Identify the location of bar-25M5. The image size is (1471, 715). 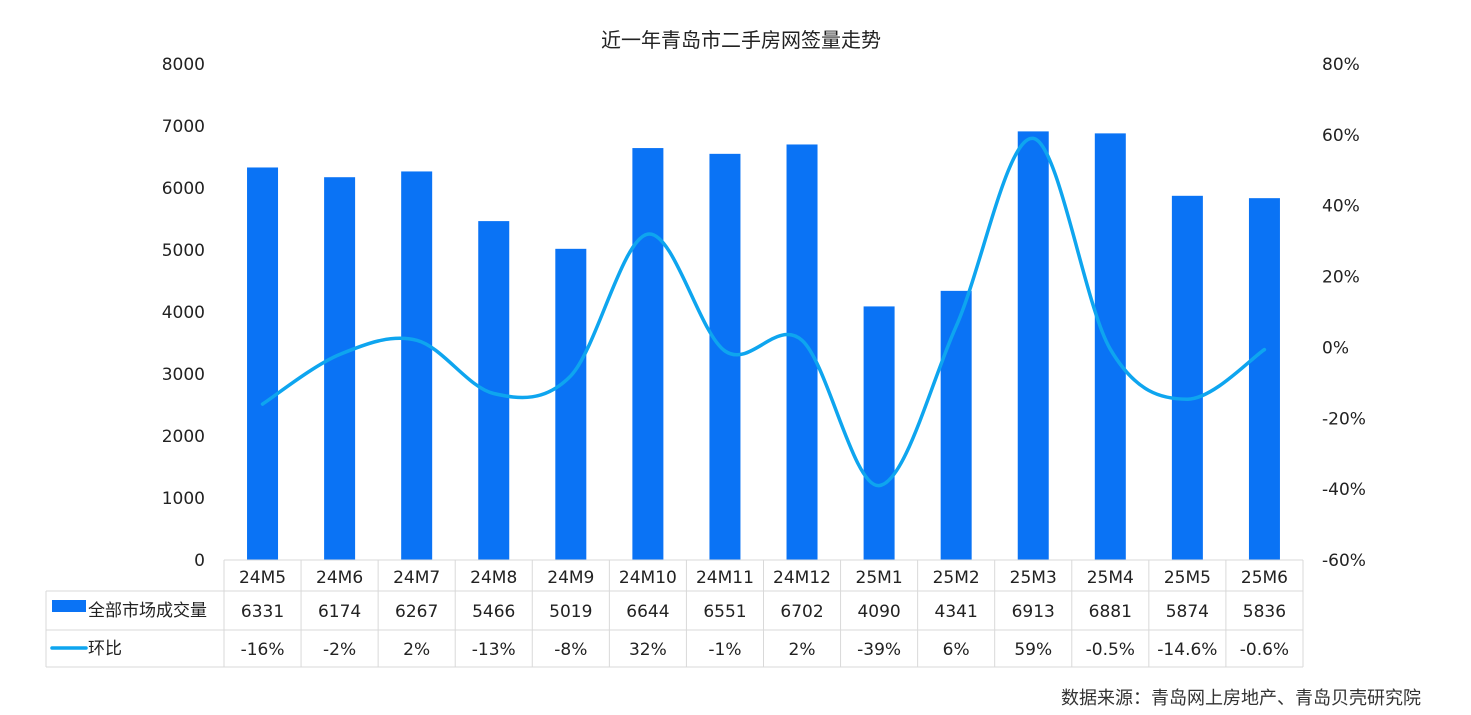
(1187, 377).